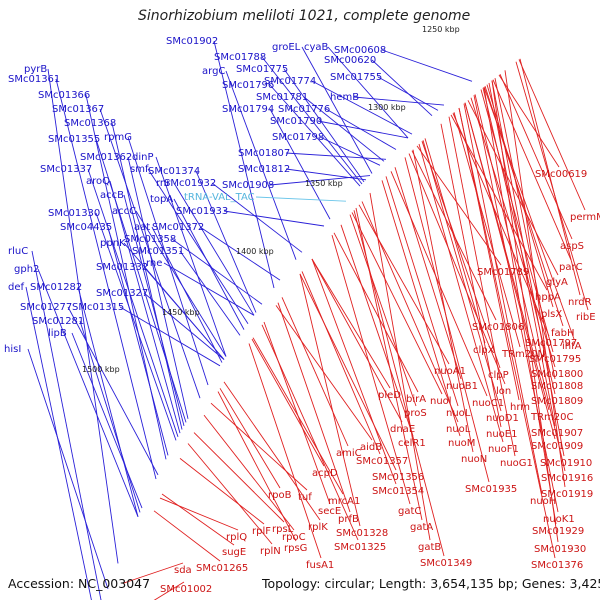  What do you see at coordinates (416, 399) in the screenshot?
I see `gene-label: birA` at bounding box center [416, 399].